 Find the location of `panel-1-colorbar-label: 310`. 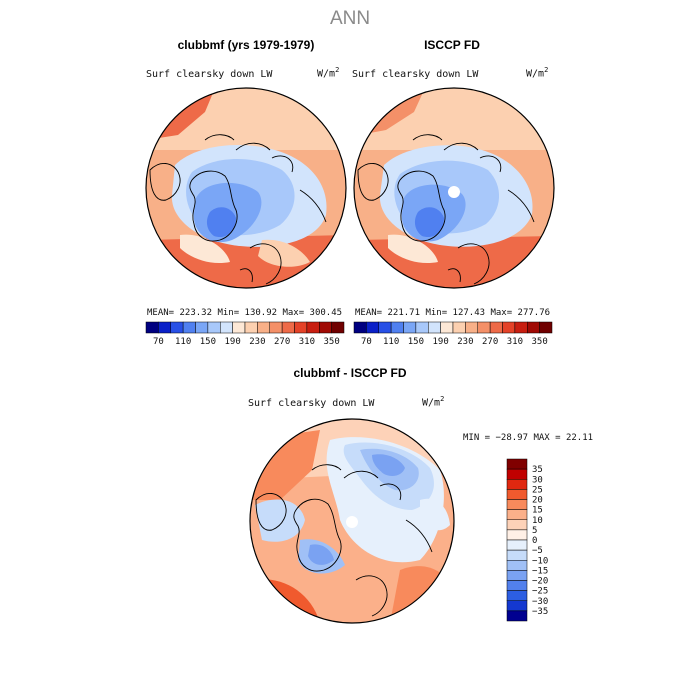

panel-1-colorbar-label: 310 is located at coordinates (307, 342).